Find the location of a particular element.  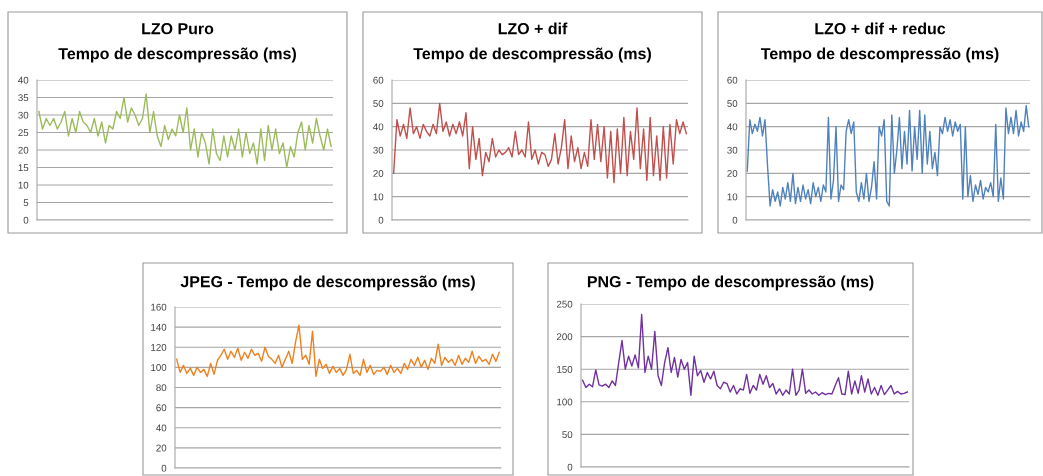

chart-title: JPEG - Tempo de descompressão (ms) is located at coordinates (327, 283).